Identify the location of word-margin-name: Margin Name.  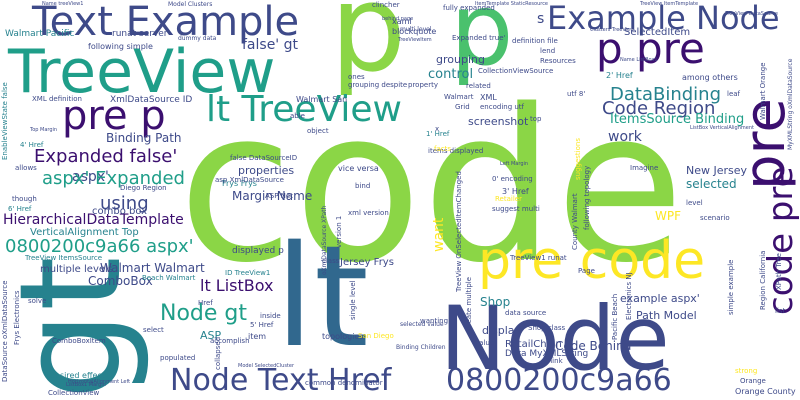
(272, 196).